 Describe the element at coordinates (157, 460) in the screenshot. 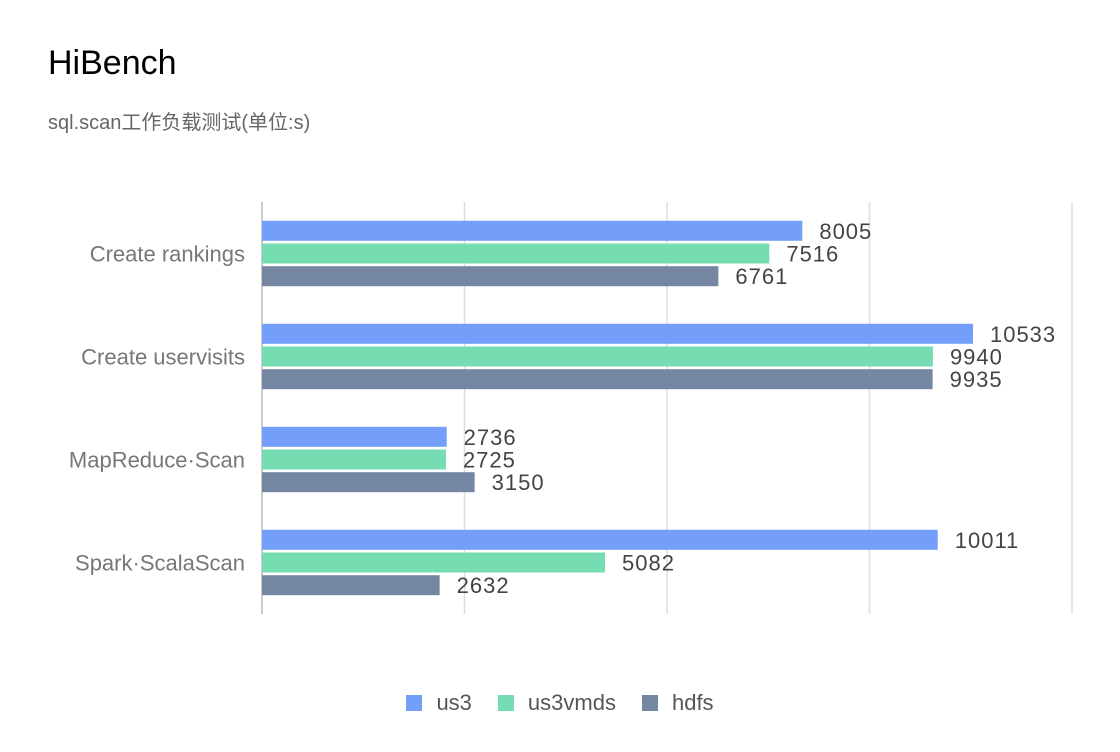

I see `category-label: MapReduce·Scan` at that location.